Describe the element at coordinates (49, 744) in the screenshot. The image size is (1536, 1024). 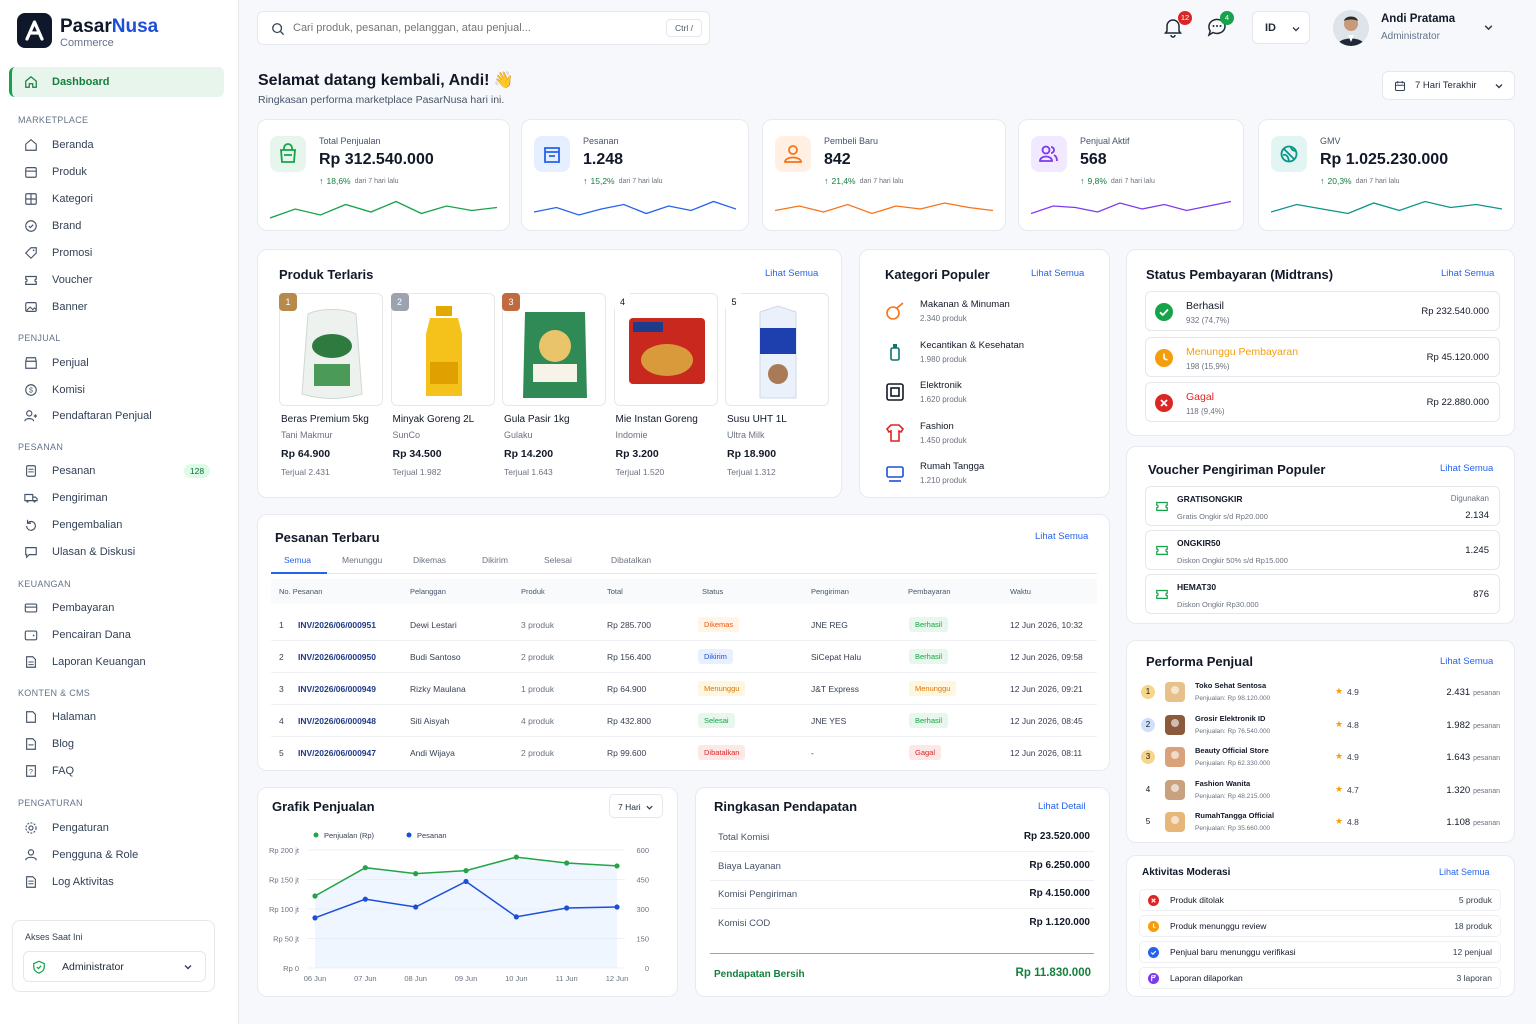
I see `sidebar-item-blog: Blog` at that location.